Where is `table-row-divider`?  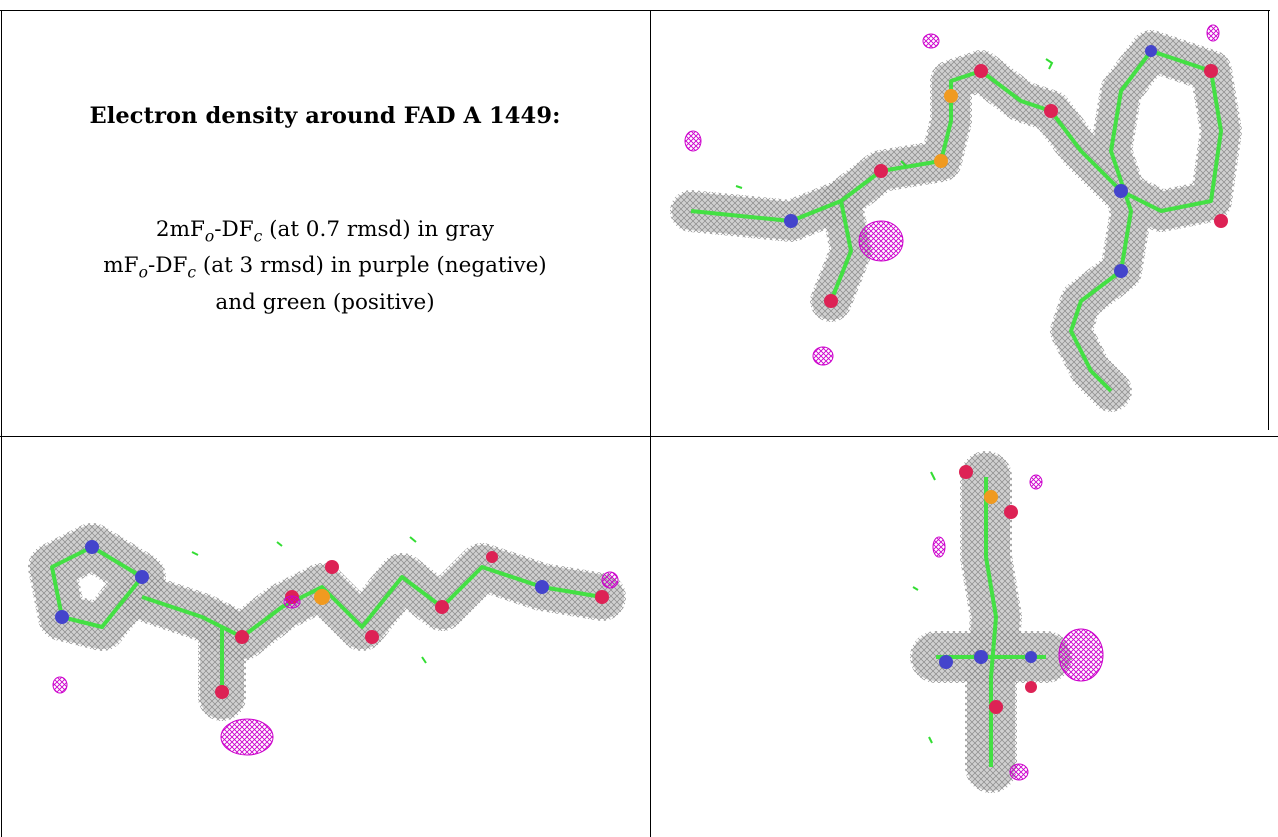 table-row-divider is located at coordinates (639, 436).